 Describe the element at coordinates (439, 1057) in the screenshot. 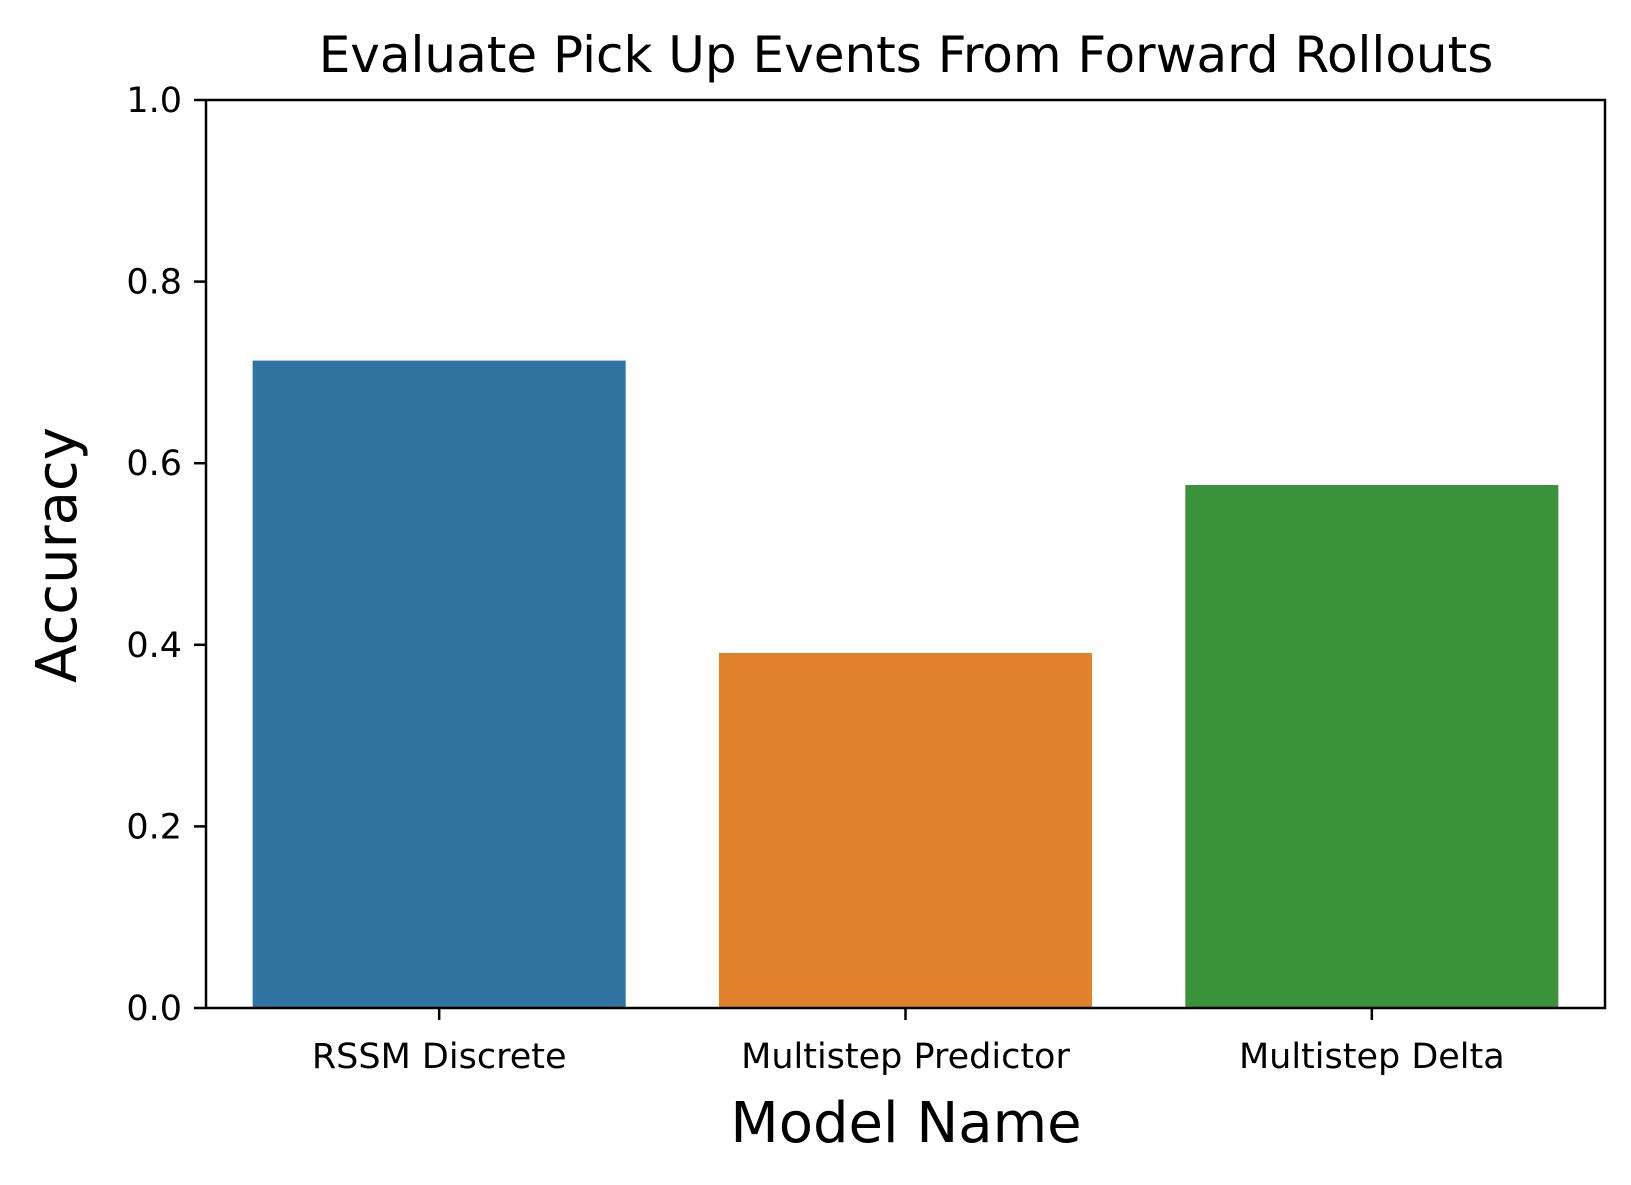

I see `x-tick-label: RSSM Discrete` at that location.